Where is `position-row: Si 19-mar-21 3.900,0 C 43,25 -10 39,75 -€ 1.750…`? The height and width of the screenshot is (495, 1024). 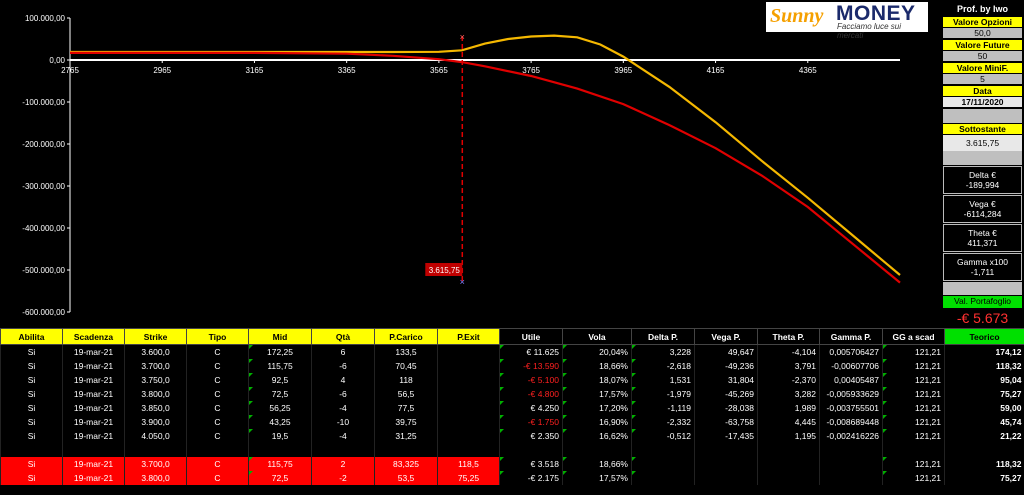
position-row: Si 19-mar-21 3.900,0 C 43,25 -10 39,75 -€ 1.750… is located at coordinates (512, 422).